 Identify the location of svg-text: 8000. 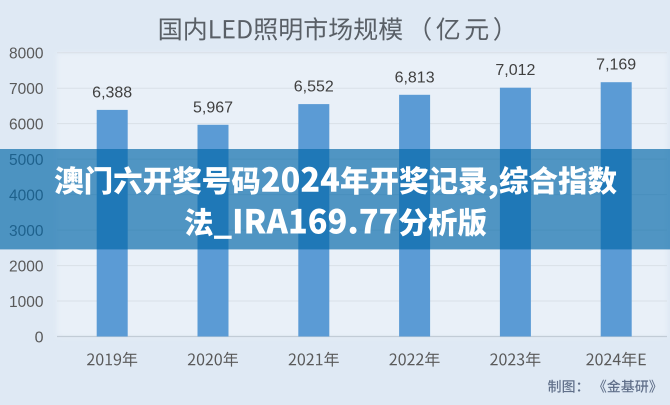
(26, 54).